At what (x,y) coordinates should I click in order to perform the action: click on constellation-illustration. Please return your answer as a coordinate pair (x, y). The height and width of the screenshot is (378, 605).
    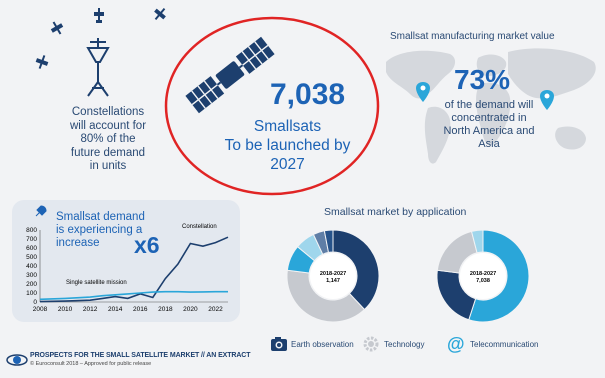
    Looking at the image, I should click on (100, 52).